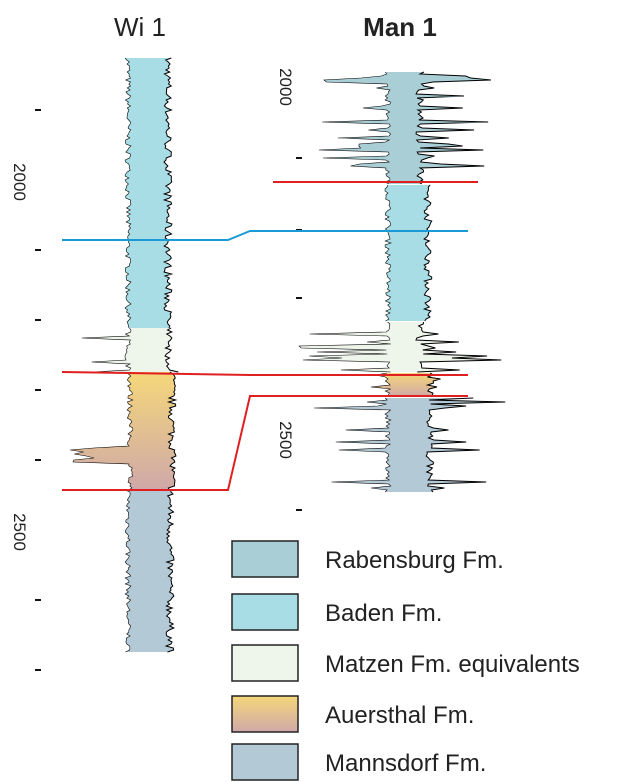 Image resolution: width=644 pixels, height=782 pixels. I want to click on legend-label: Rabensburg Fm., so click(414, 560).